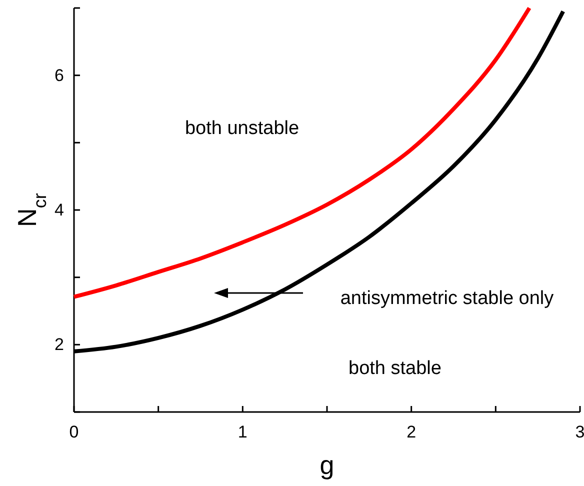  I want to click on annotation: antisymmetric stable only, so click(447, 298).